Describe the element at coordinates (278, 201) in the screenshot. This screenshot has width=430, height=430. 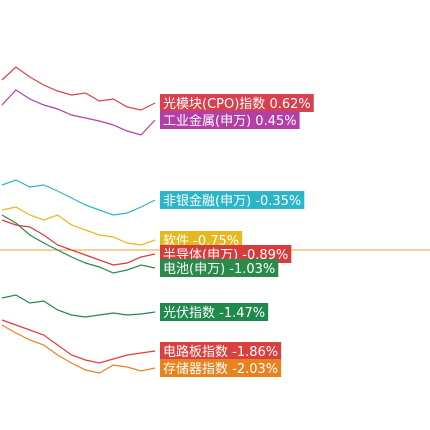
I see `value-label: -0.35%` at that location.